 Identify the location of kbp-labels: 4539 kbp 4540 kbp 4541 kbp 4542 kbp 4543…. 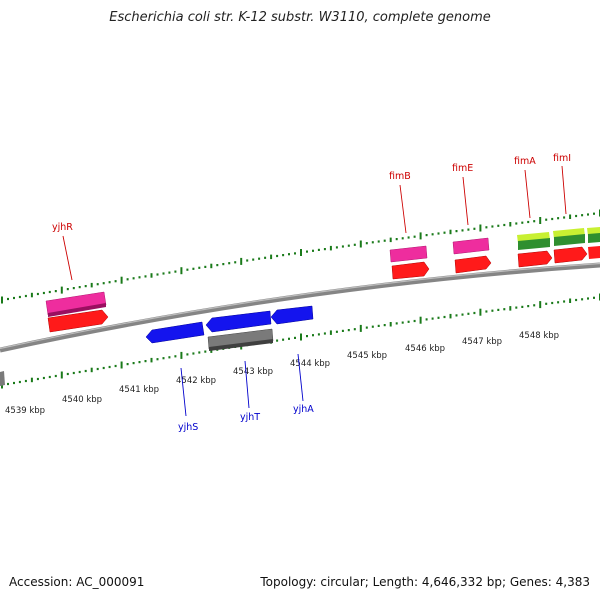
(282, 373).